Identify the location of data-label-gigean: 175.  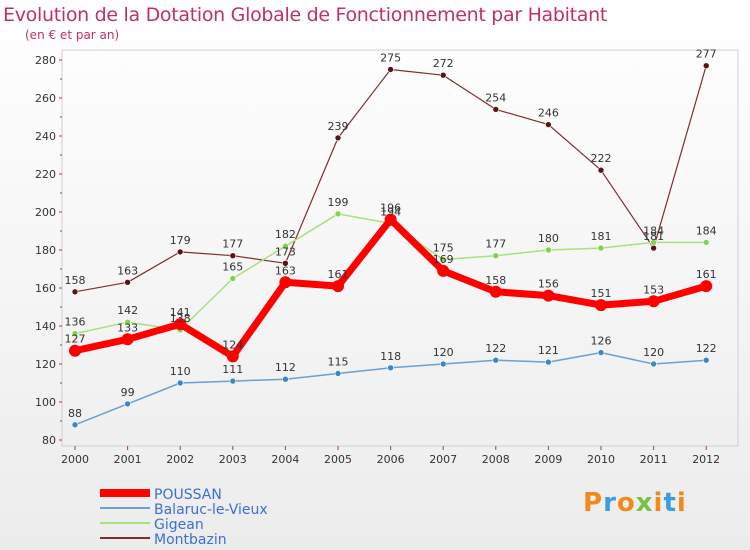
(443, 248).